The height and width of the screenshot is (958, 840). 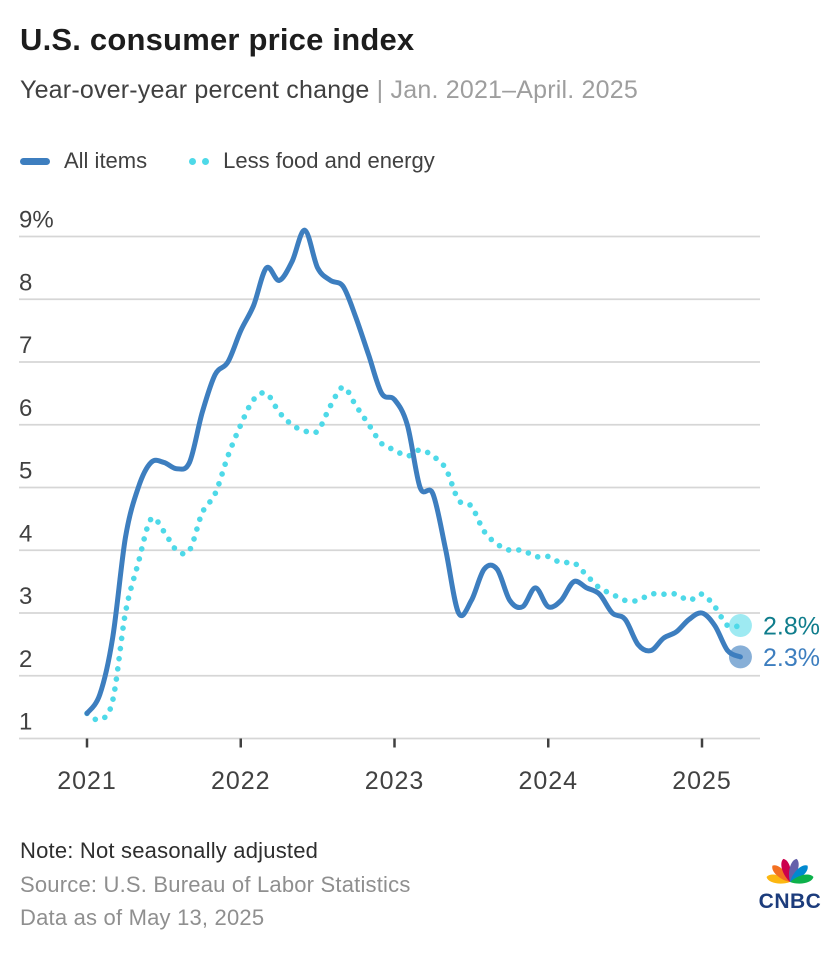 What do you see at coordinates (791, 627) in the screenshot?
I see `core-end-label: 2.8%` at bounding box center [791, 627].